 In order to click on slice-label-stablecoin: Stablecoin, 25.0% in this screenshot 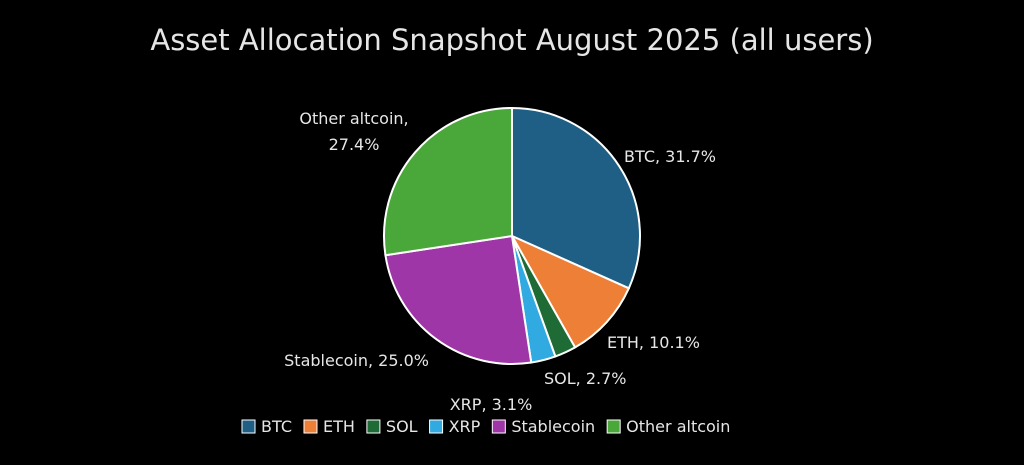, I will do `click(356, 360)`.